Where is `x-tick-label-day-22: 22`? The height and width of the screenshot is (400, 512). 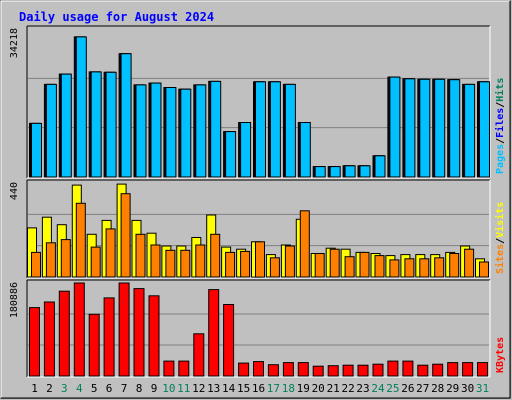
x-tick-label-day-22: 22 is located at coordinates (347, 388).